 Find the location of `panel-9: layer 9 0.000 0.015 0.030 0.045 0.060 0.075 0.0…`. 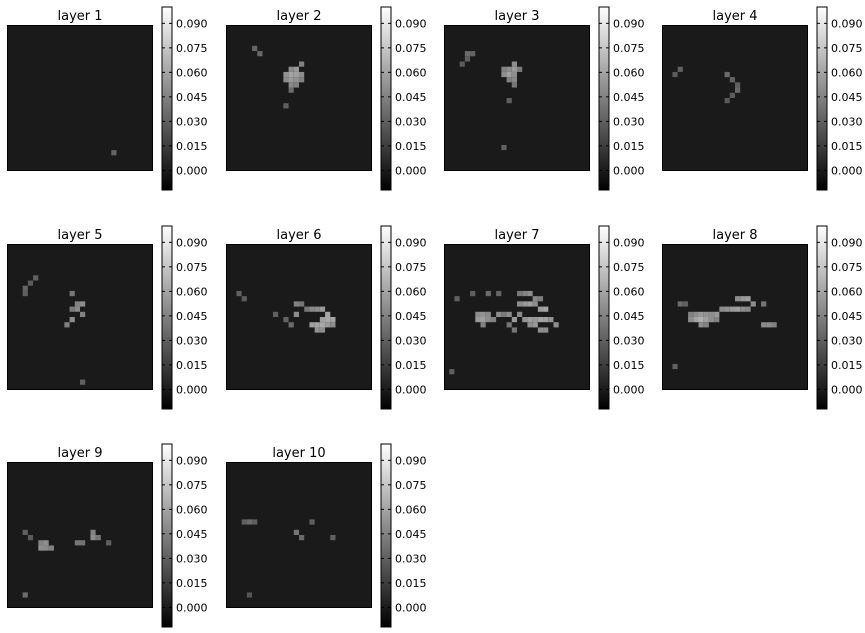

panel-9: layer 9 0.000 0.015 0.030 0.045 0.060 0.075 0.0… is located at coordinates (107, 535).